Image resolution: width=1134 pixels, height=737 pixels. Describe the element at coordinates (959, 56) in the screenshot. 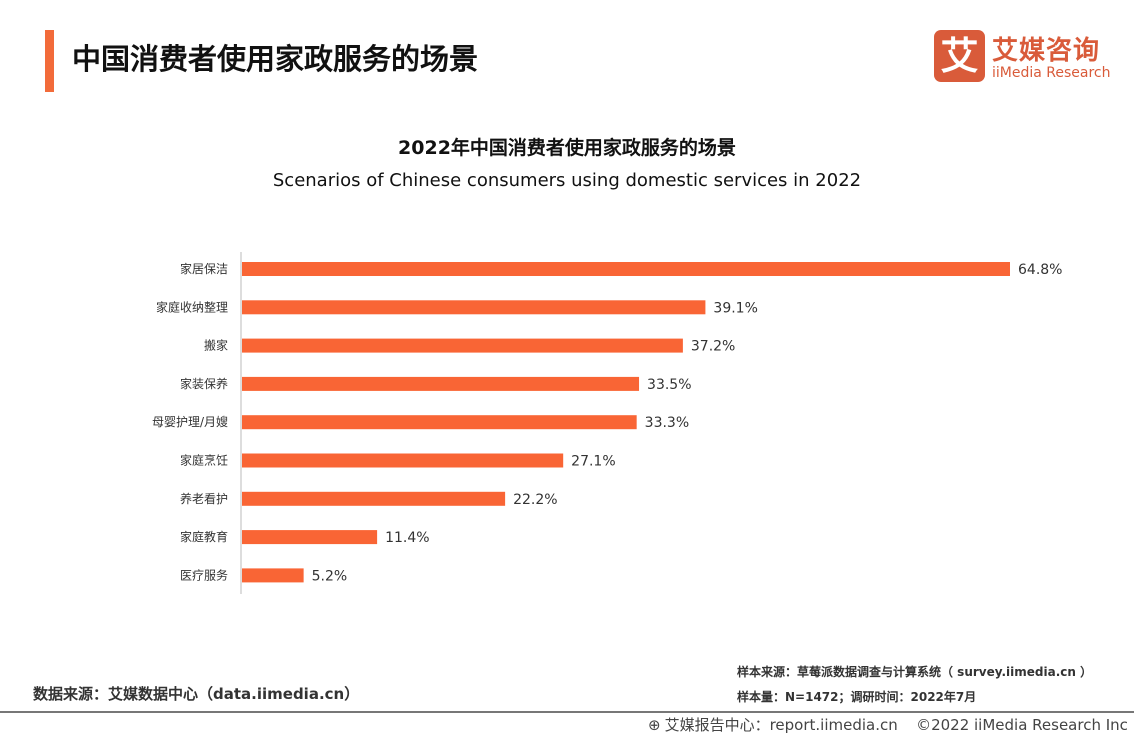

I see `logo-icon: 艾` at that location.